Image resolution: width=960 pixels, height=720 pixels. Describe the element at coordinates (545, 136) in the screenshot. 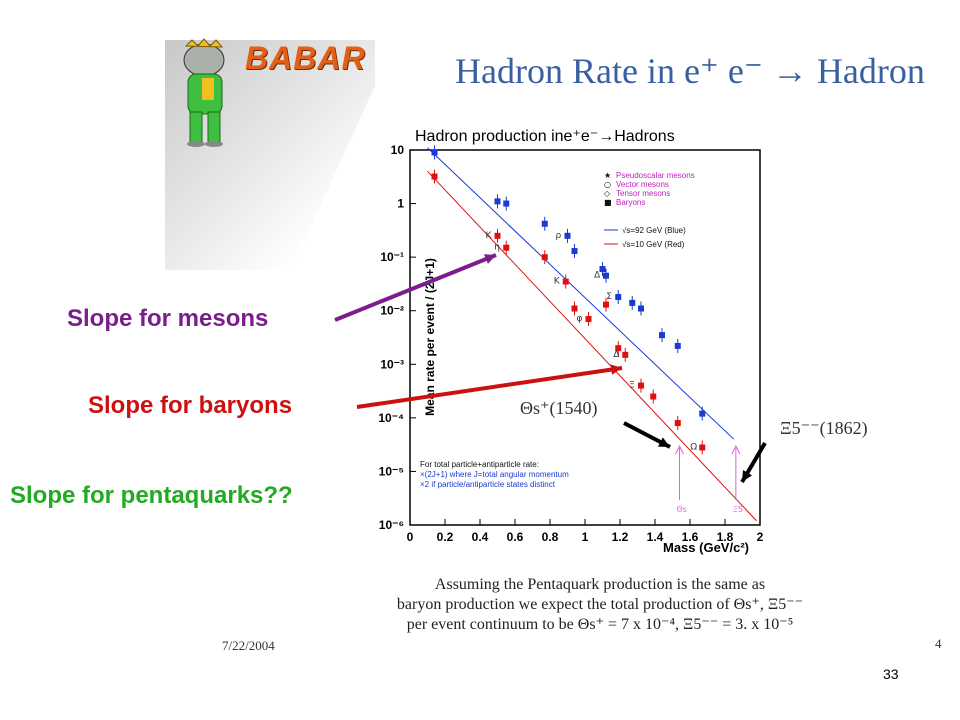

I see `chart-title: Hadron production ine⁺e⁻→Hadrons` at that location.